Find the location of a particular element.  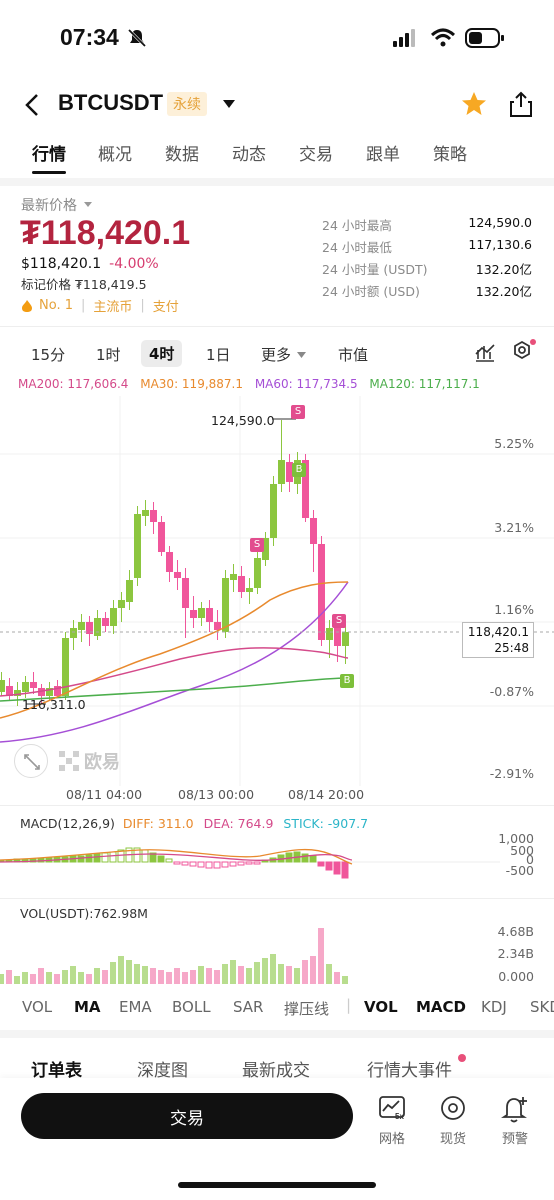

ind-vol-main: VOL is located at coordinates (37, 1007).